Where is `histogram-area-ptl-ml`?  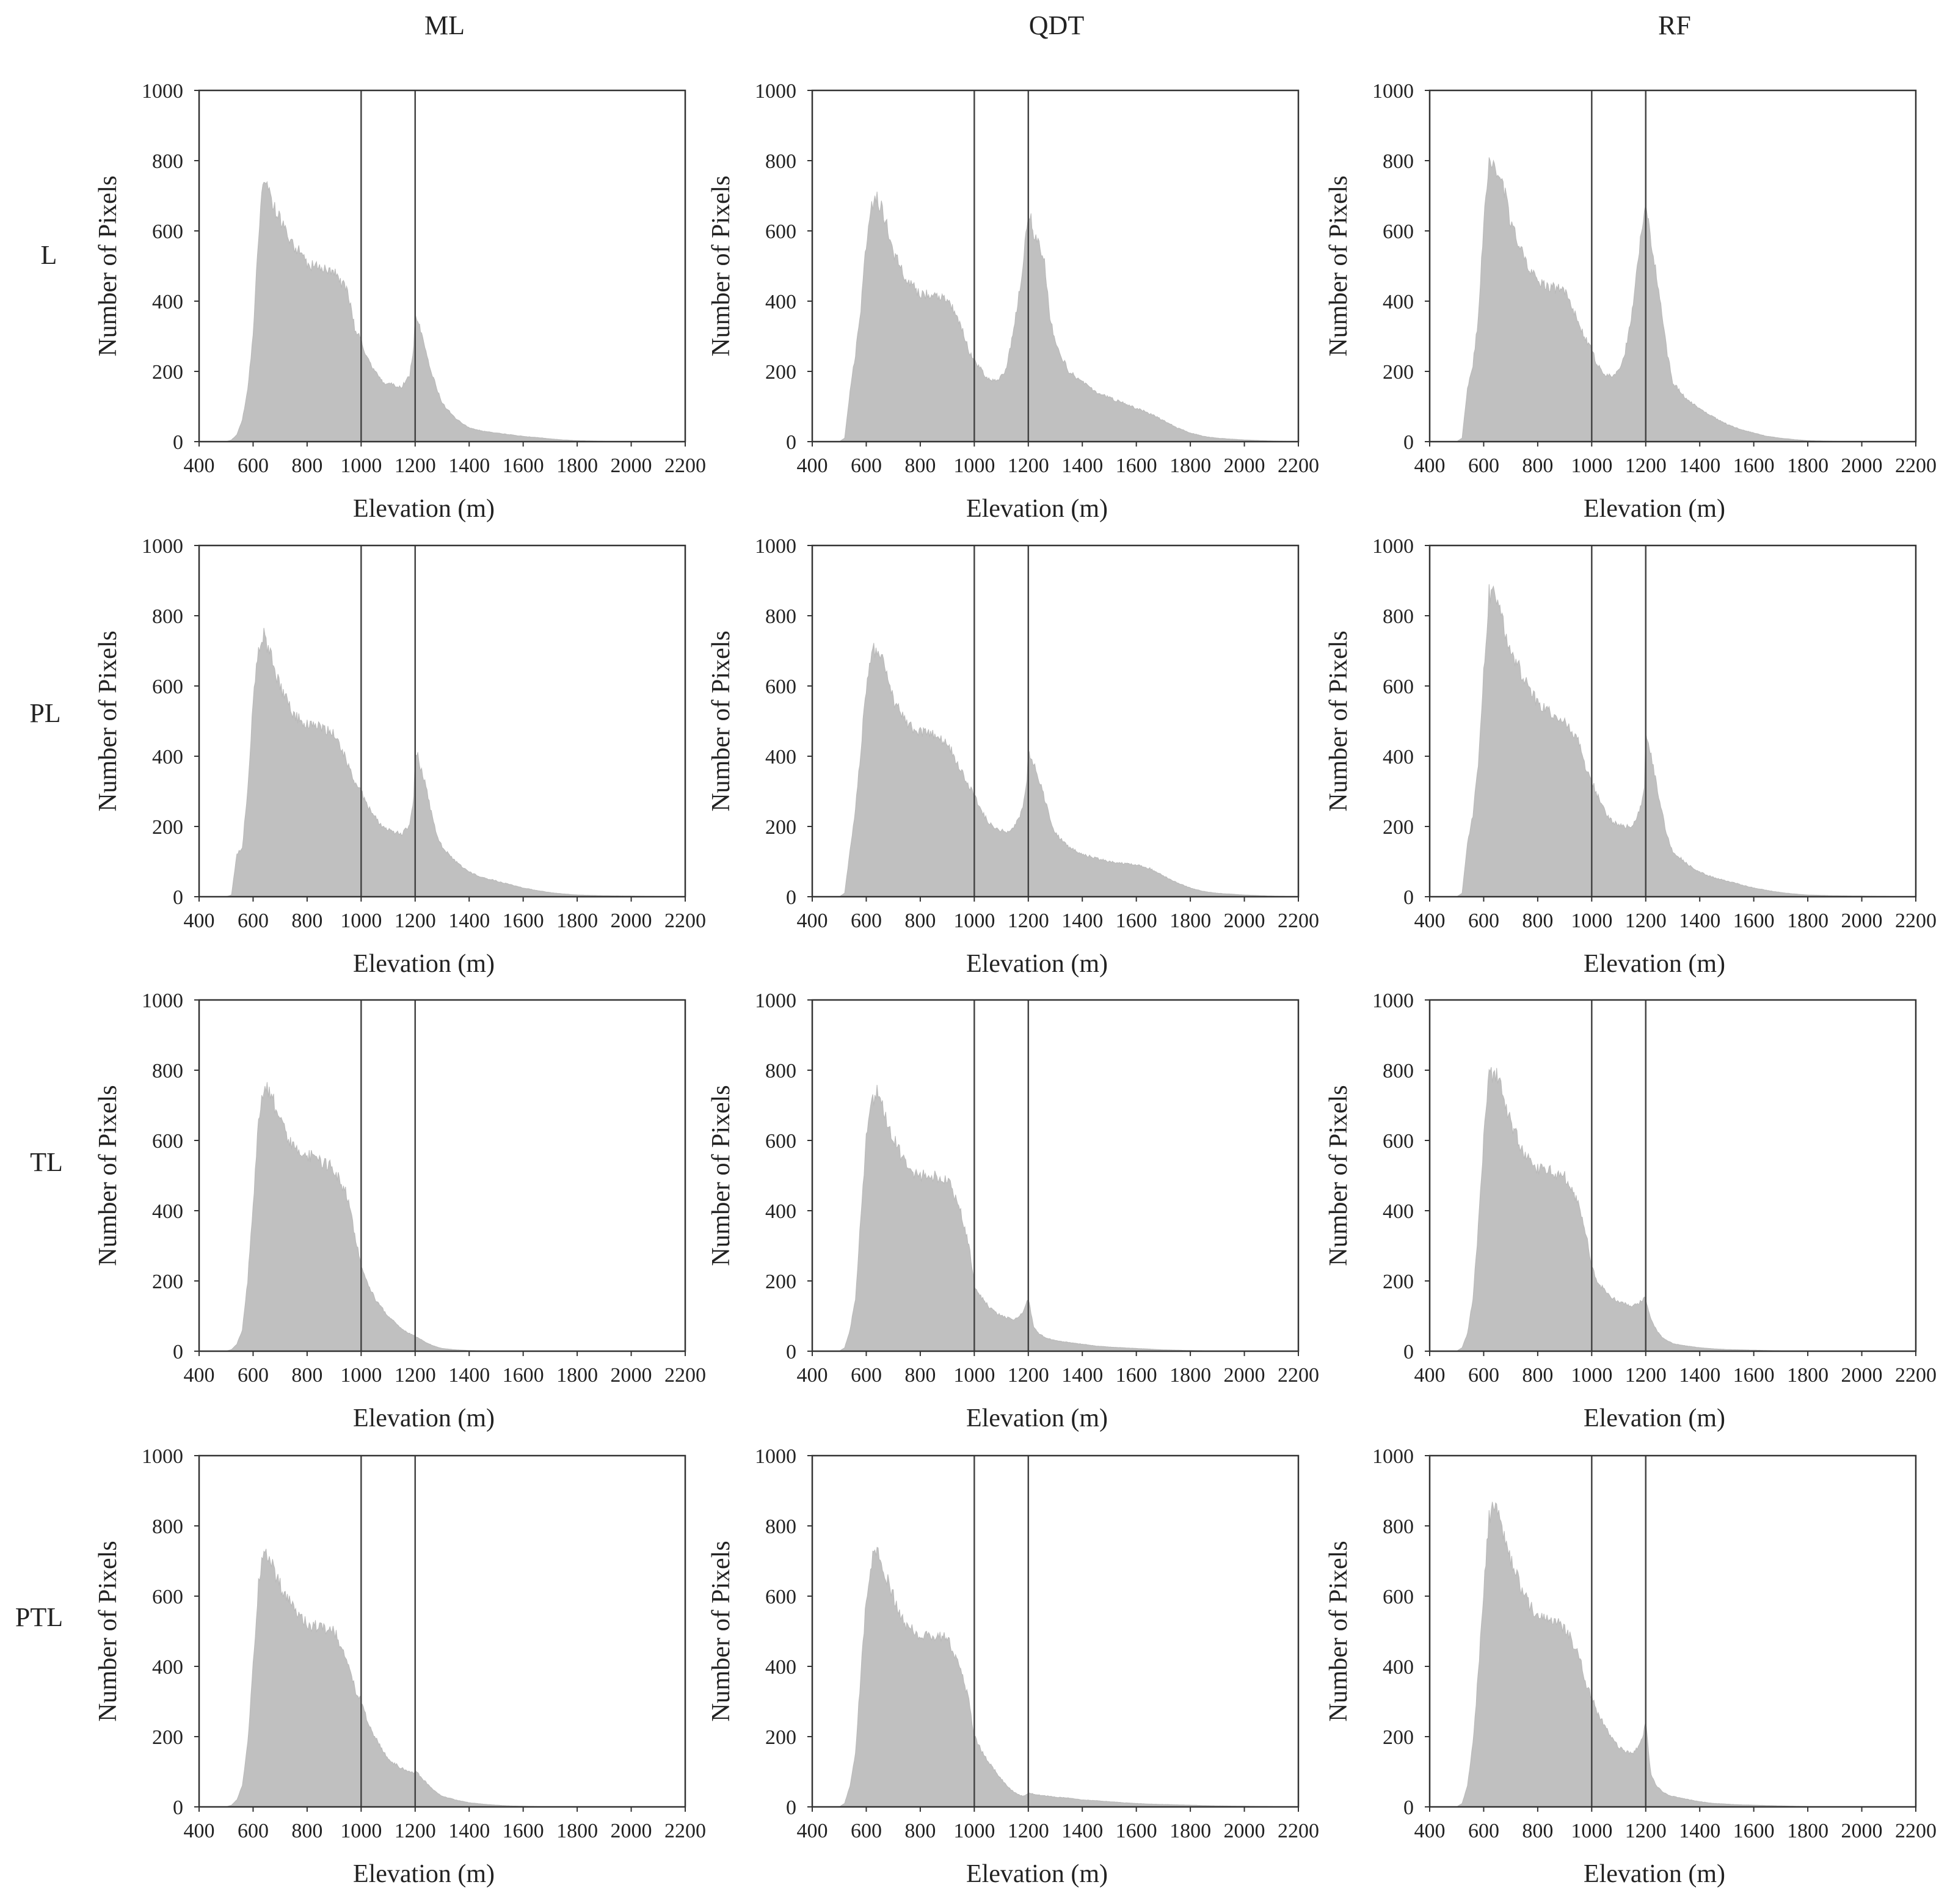
histogram-area-ptl-ml is located at coordinates (455, 1677).